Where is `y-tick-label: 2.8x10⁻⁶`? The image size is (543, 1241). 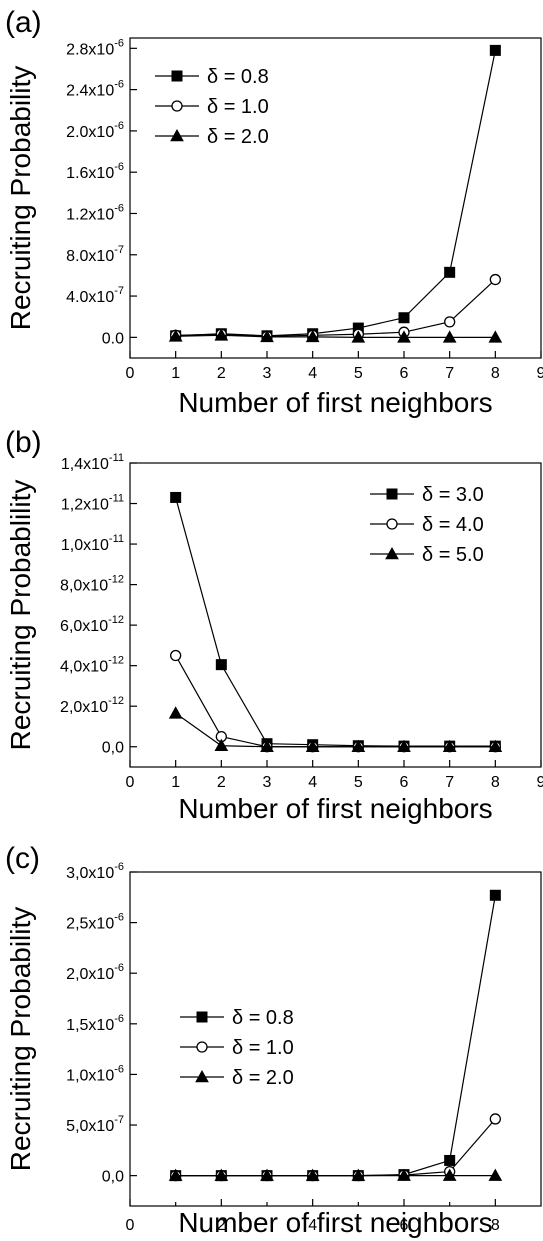
y-tick-label: 2.8x10⁻⁶ is located at coordinates (95, 47).